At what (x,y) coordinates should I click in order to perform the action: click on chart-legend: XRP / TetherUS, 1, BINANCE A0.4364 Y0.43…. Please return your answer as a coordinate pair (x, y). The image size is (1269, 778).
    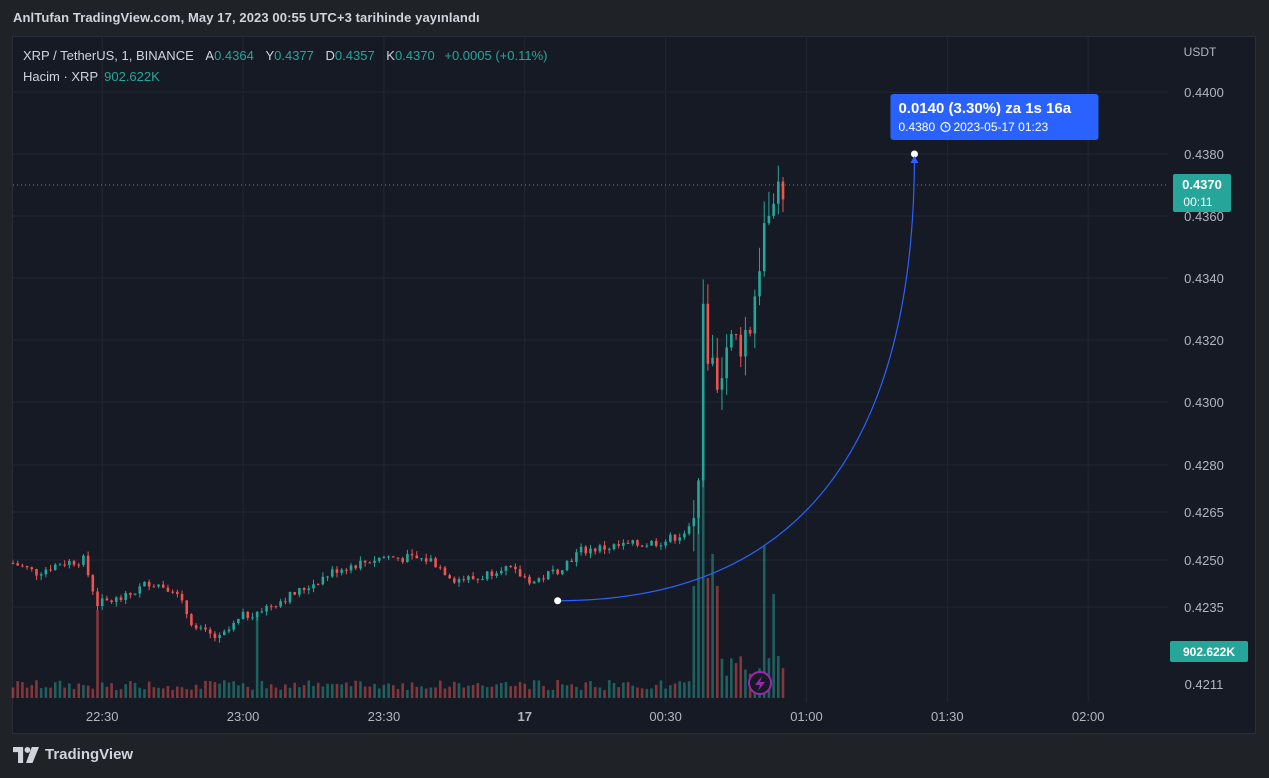
    Looking at the image, I should click on (285, 66).